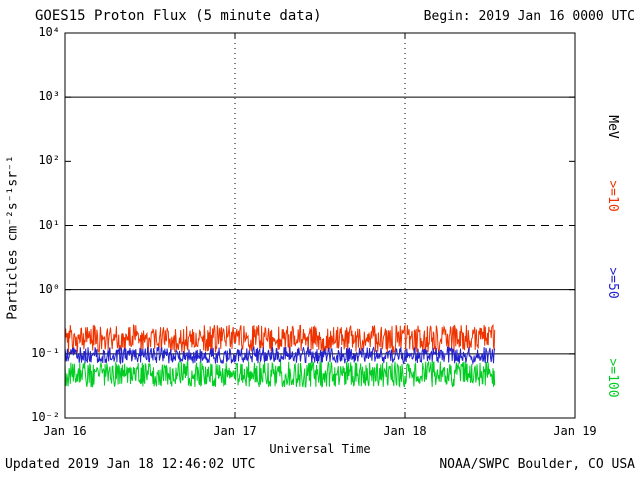 This screenshot has width=640, height=480. Describe the element at coordinates (49, 96) in the screenshot. I see `y-tick-label: 10³` at that location.